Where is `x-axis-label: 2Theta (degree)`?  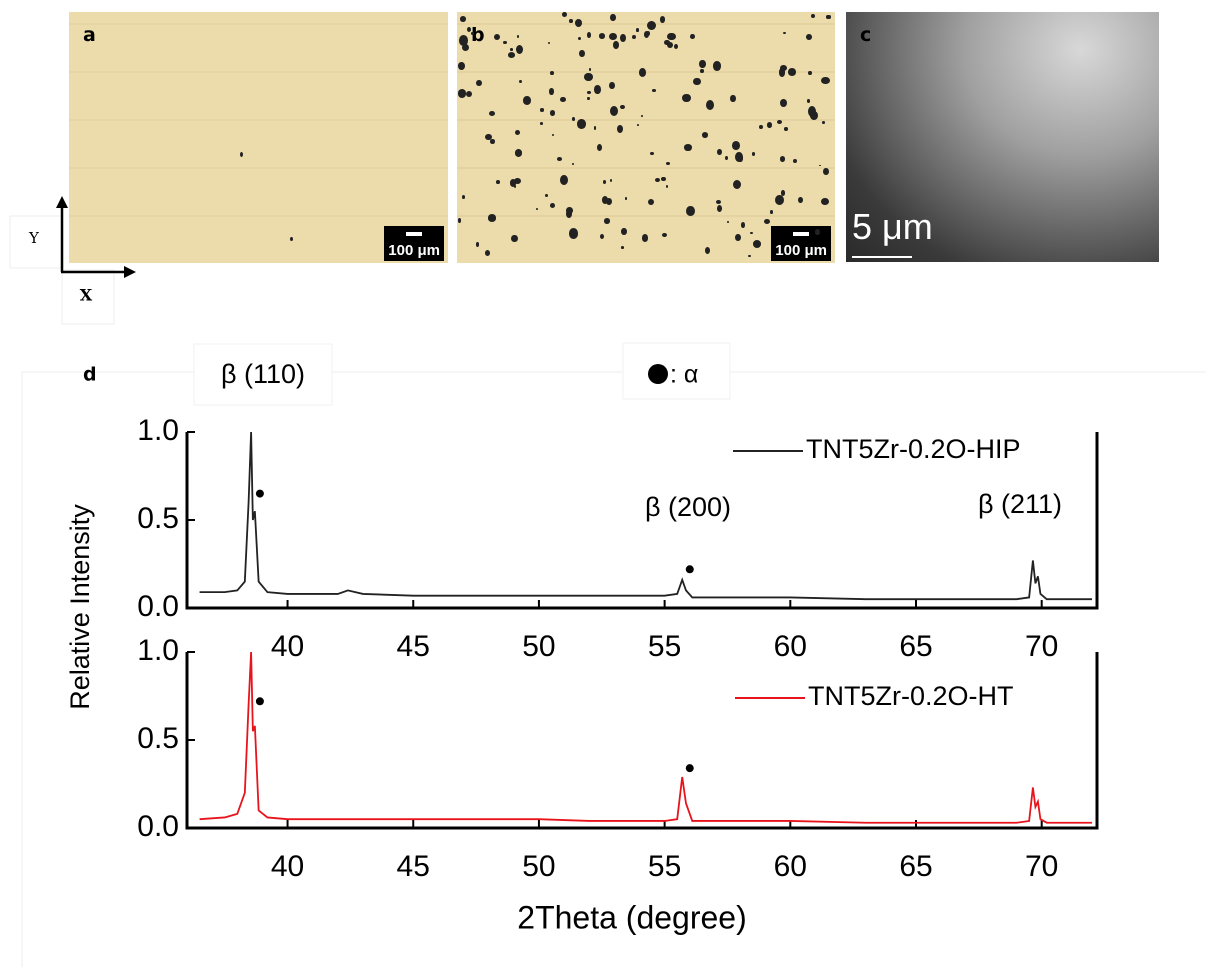
x-axis-label: 2Theta (degree) is located at coordinates (631, 917).